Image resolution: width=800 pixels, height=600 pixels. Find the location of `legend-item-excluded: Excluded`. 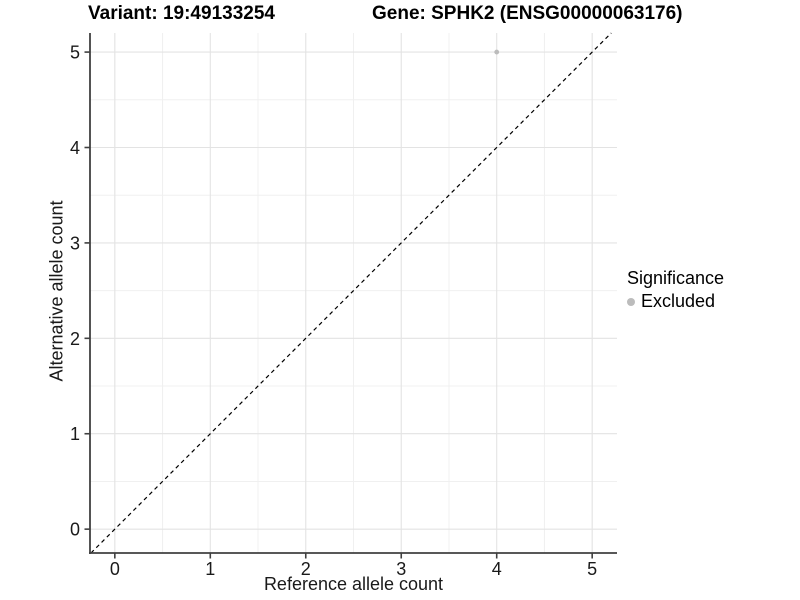

legend-item-excluded: Excluded is located at coordinates (675, 301).